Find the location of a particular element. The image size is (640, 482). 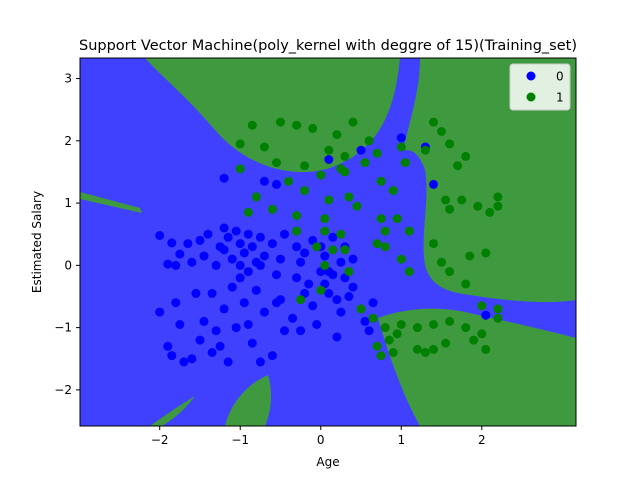

class-1-region-left-sliver is located at coordinates (111, 202).